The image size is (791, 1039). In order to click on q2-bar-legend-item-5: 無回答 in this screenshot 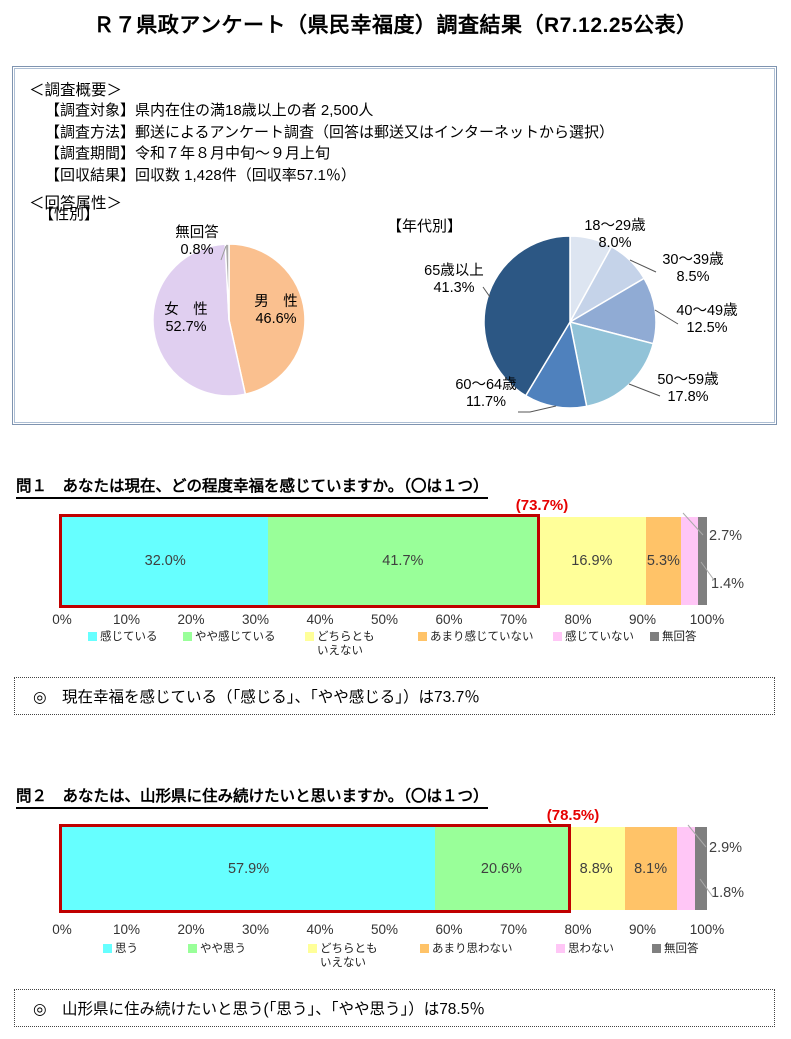, I will do `click(675, 950)`.